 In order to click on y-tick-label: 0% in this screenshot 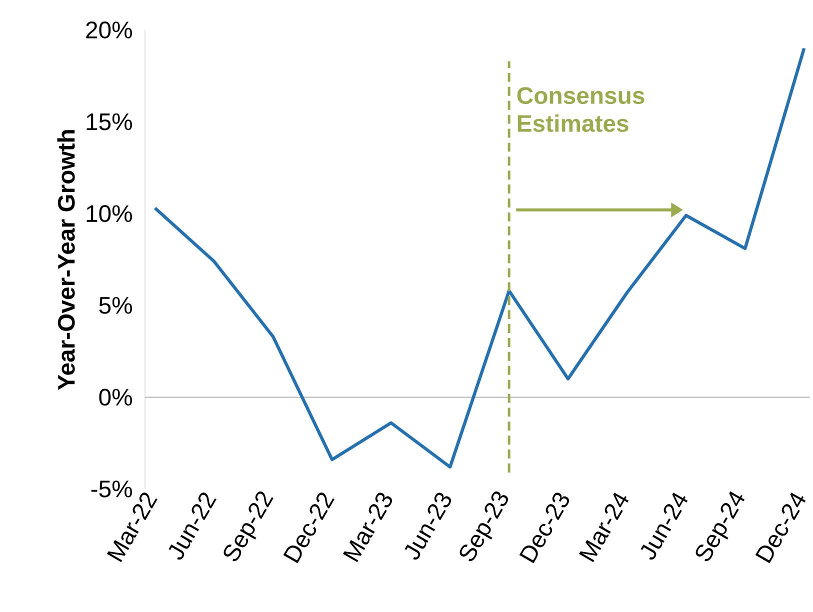, I will do `click(115, 397)`.